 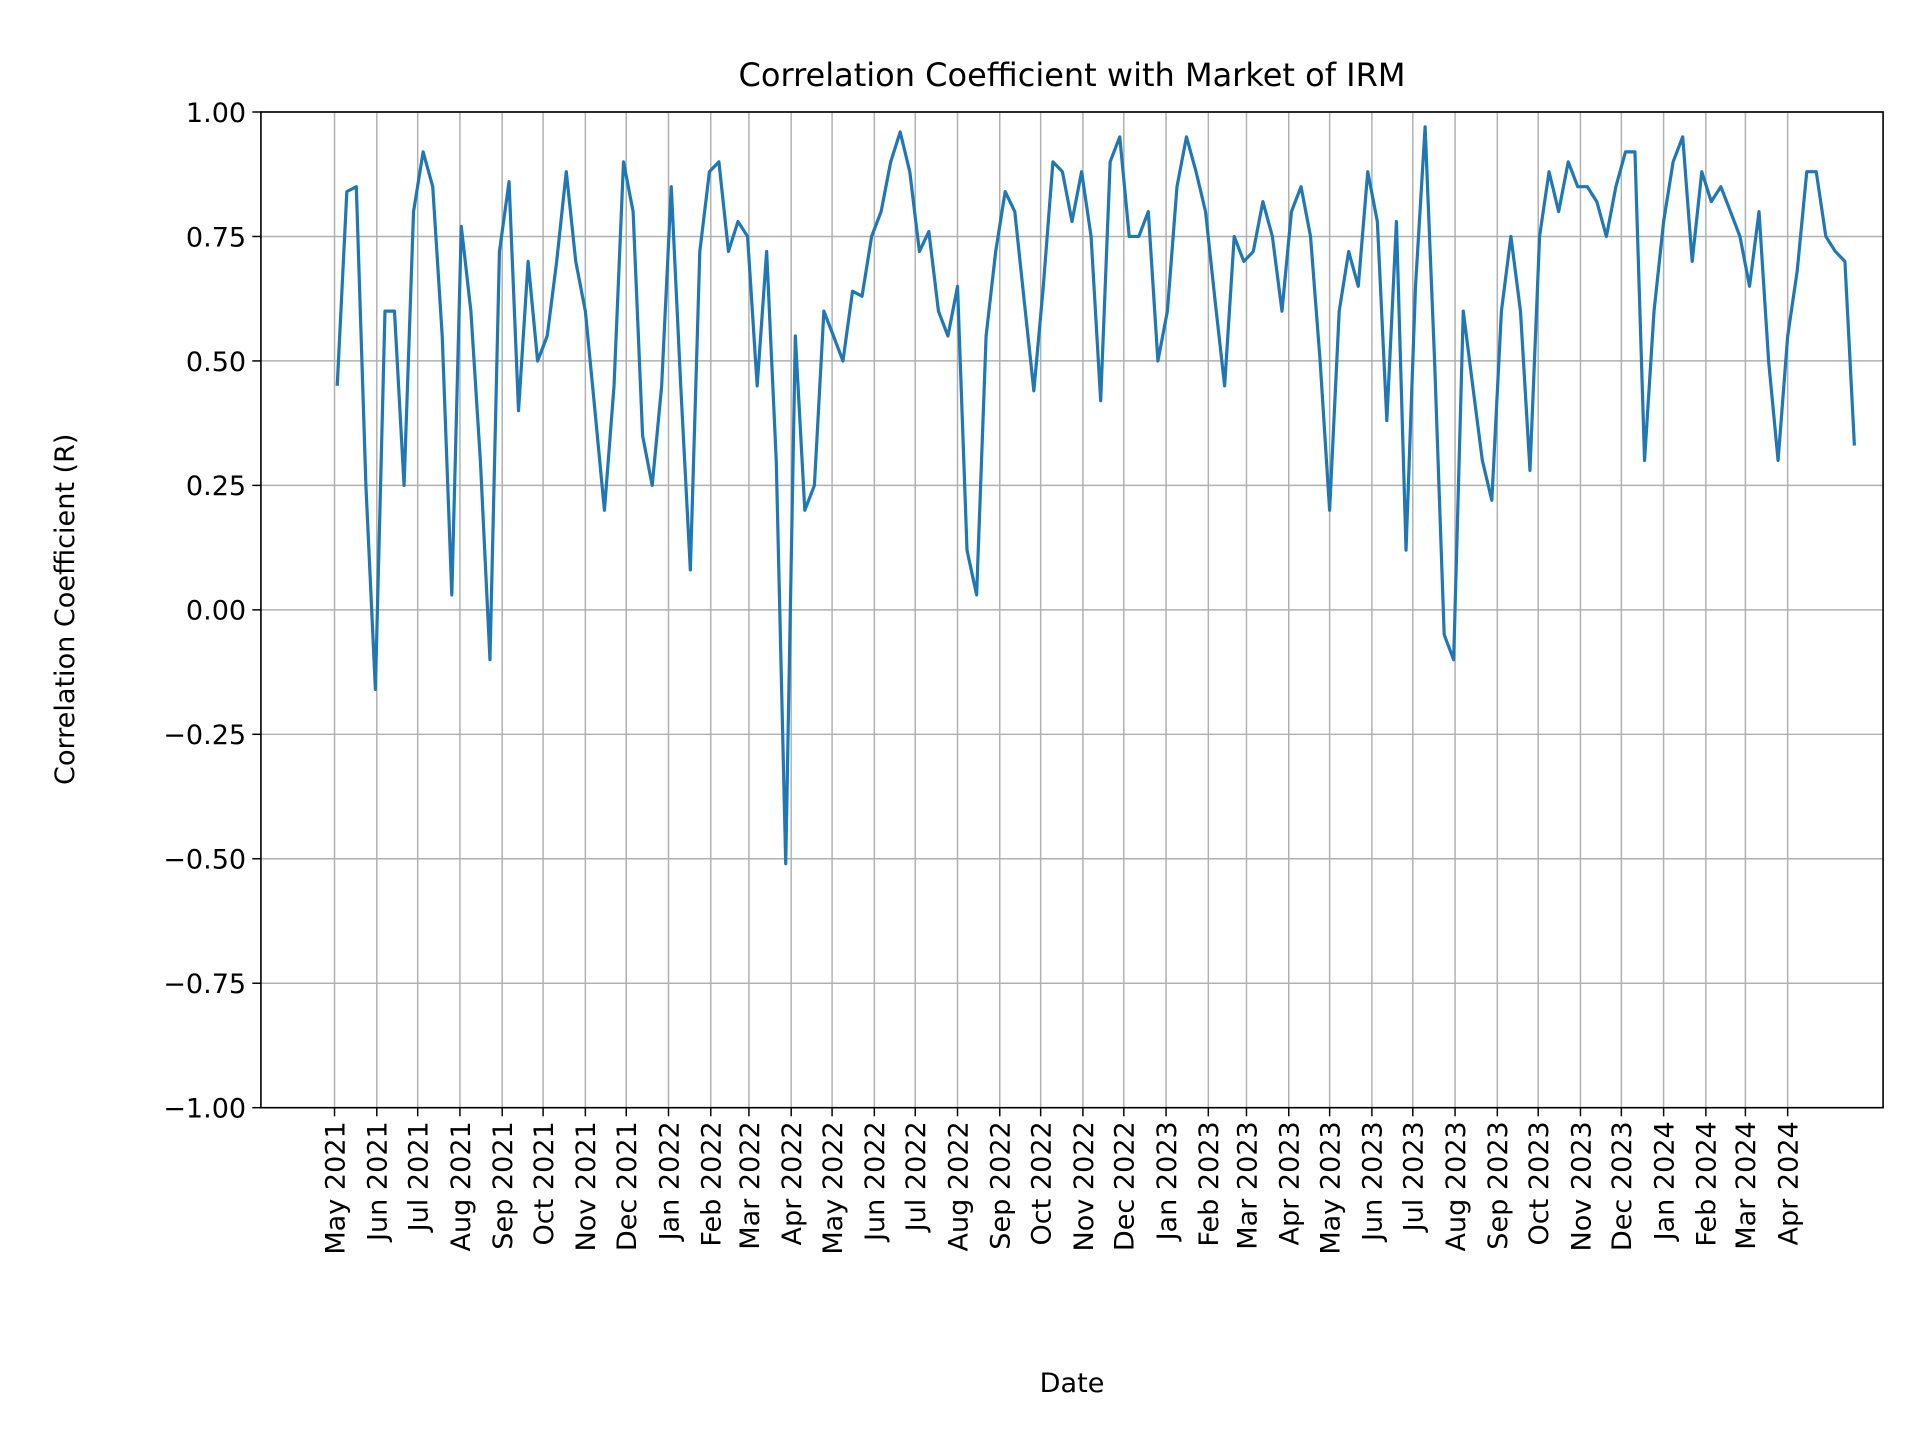 What do you see at coordinates (419, 1177) in the screenshot?
I see `x-tick-label: Jul 2021` at bounding box center [419, 1177].